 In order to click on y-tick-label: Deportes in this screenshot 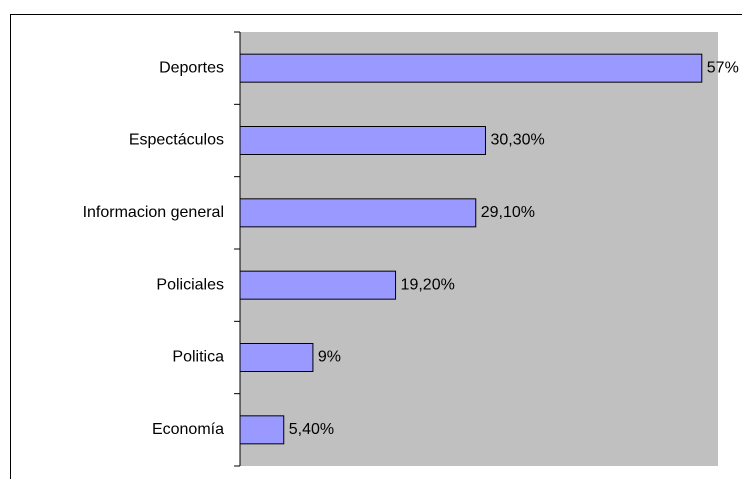, I will do `click(191, 67)`.